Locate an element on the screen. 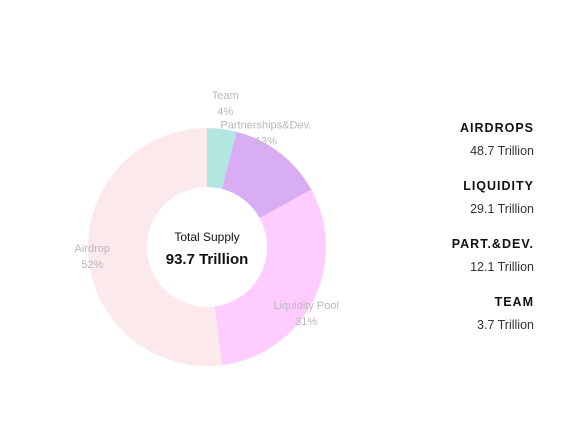 The width and height of the screenshot is (577, 433). slice-airdrop is located at coordinates (155, 247).